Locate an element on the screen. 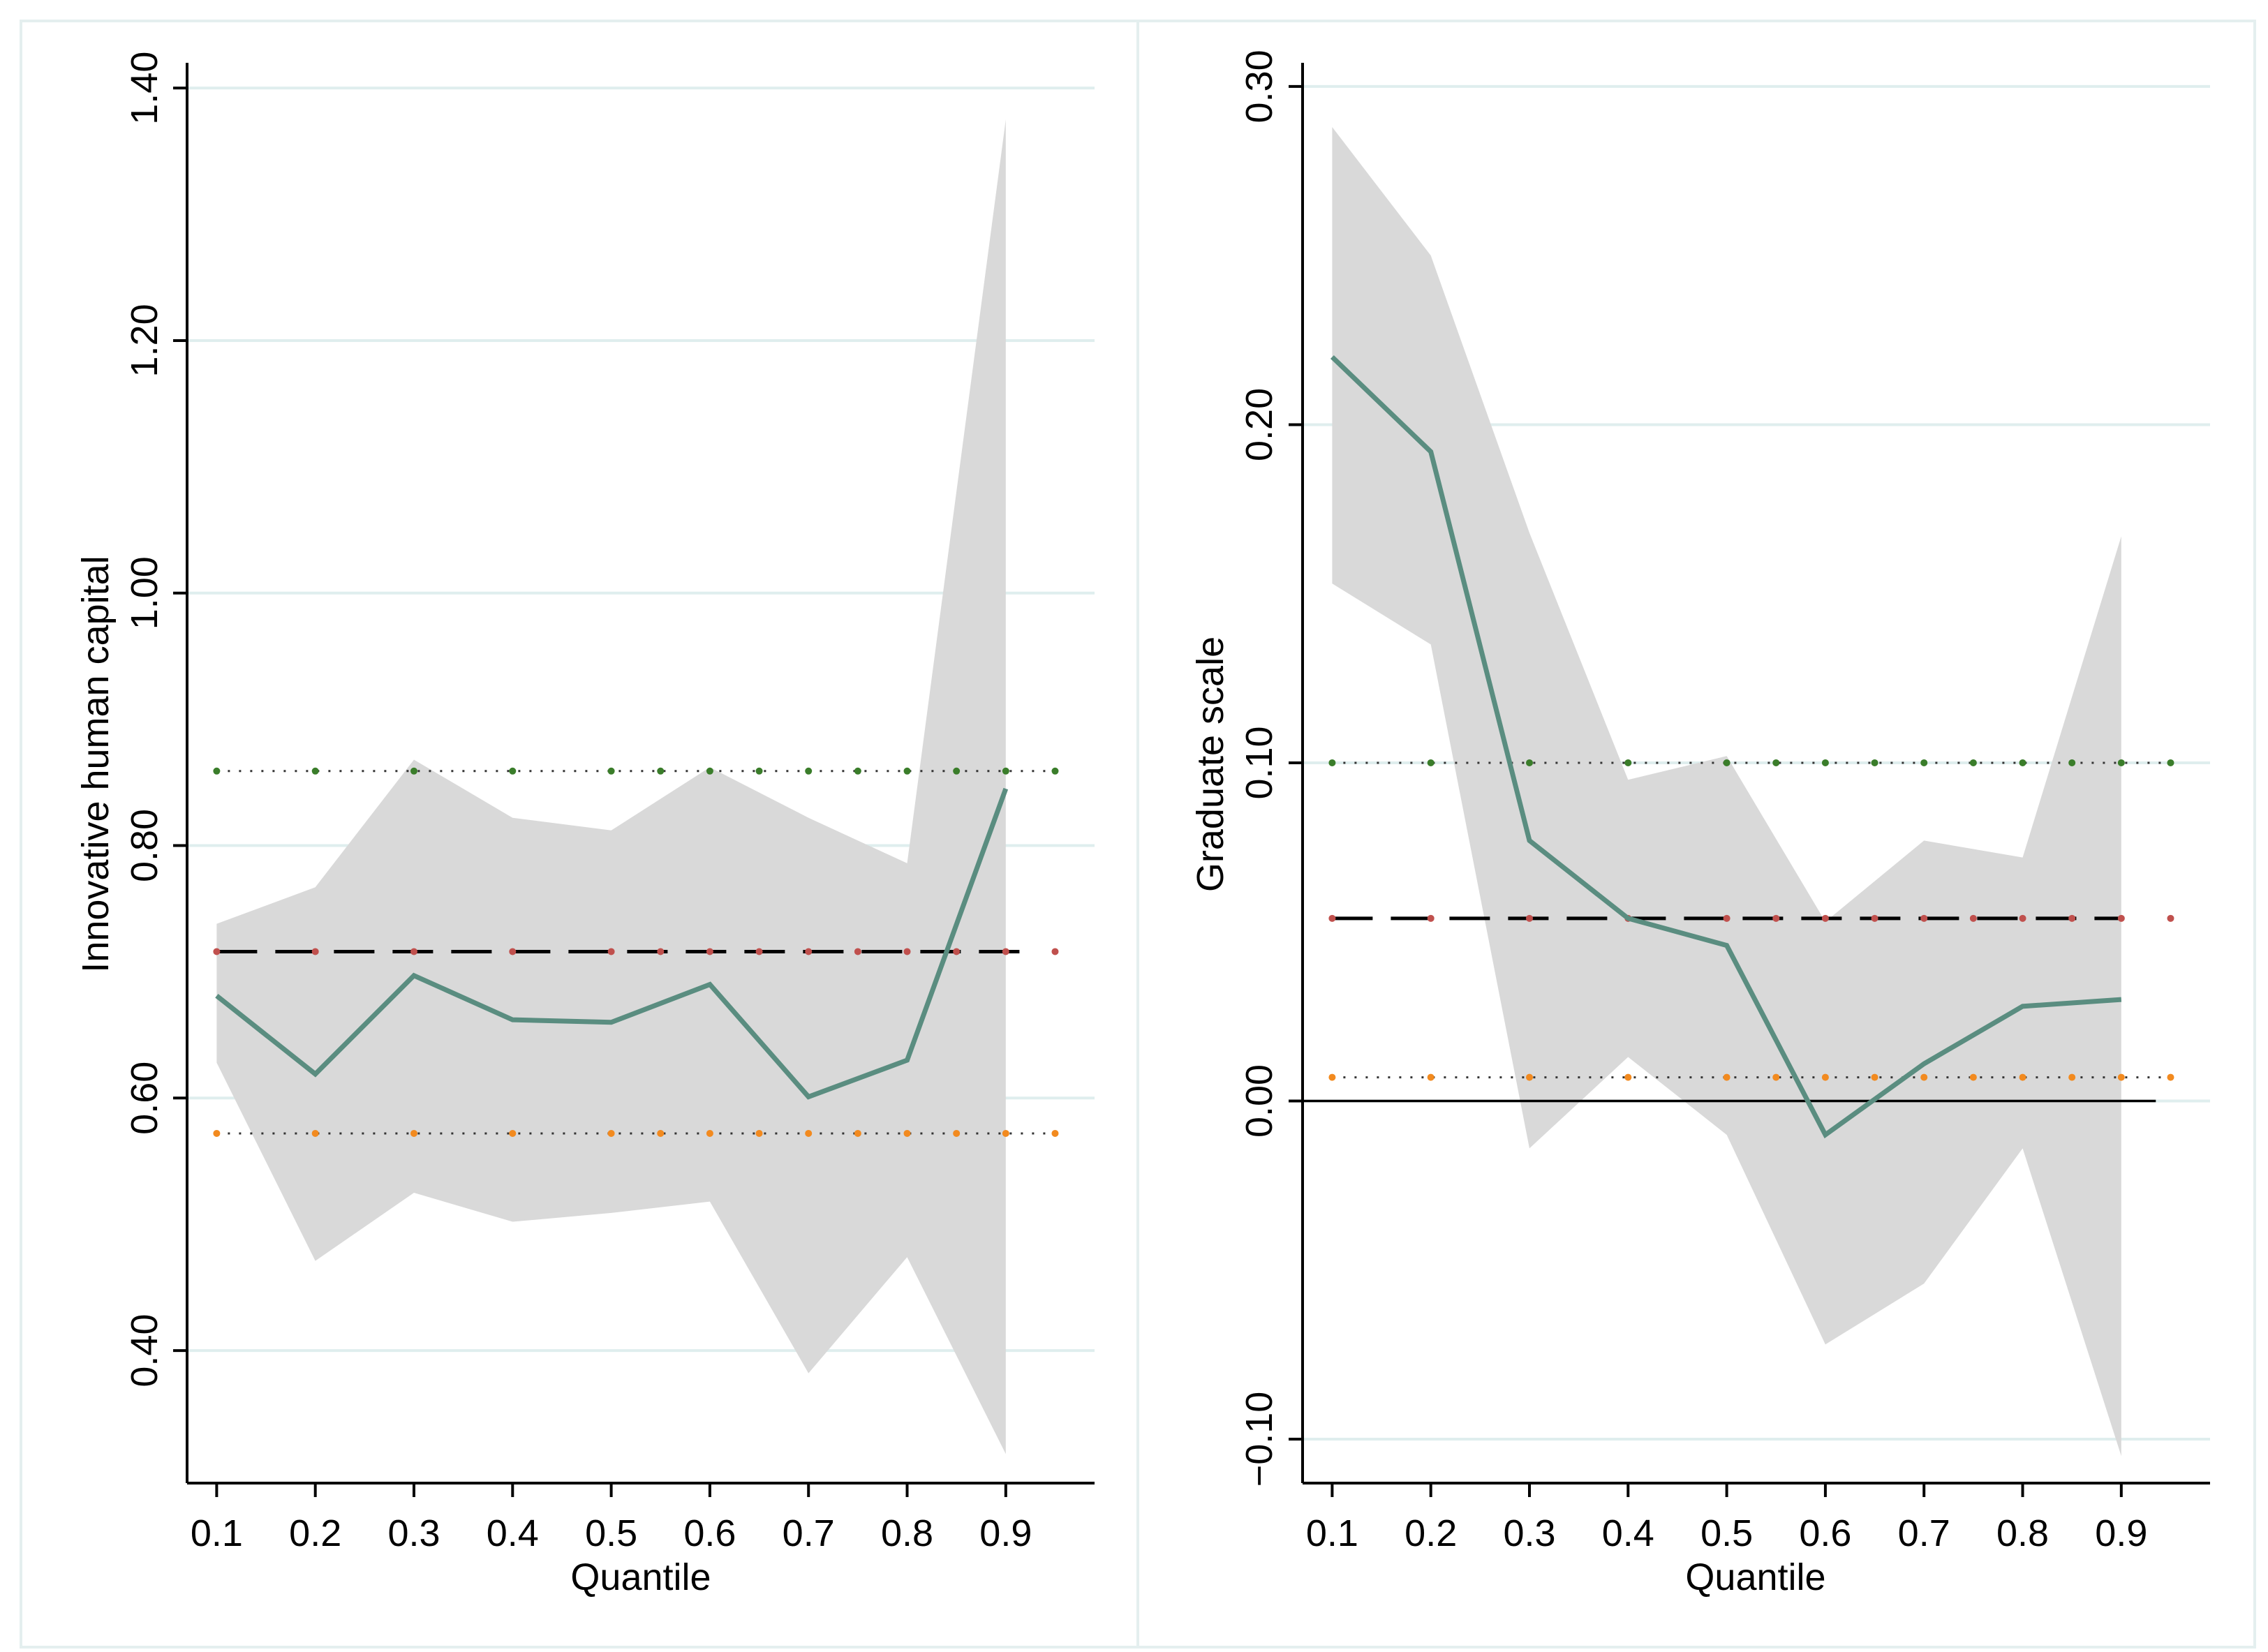 The image size is (2268, 1652). y-tick-label: 1.20 is located at coordinates (144, 340).